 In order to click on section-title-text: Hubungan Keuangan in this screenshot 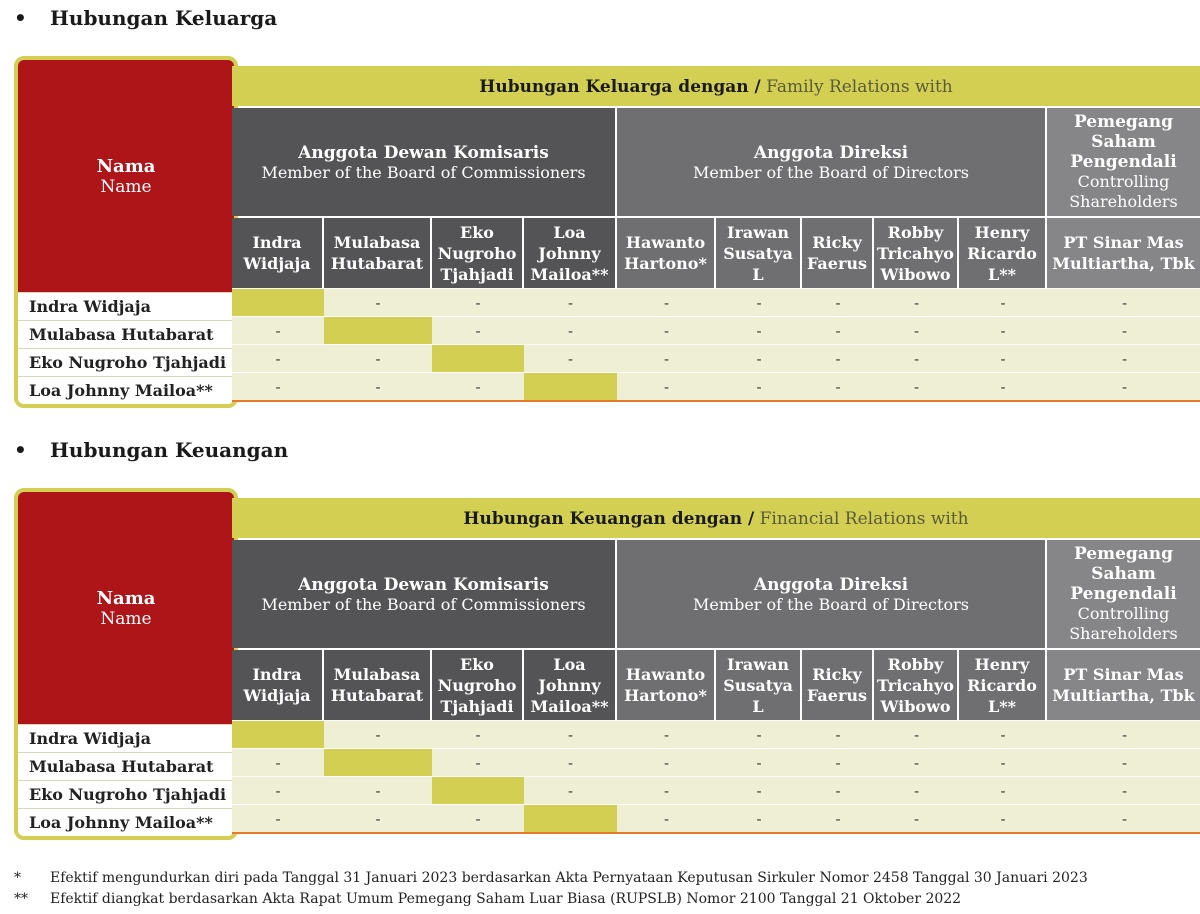, I will do `click(169, 450)`.